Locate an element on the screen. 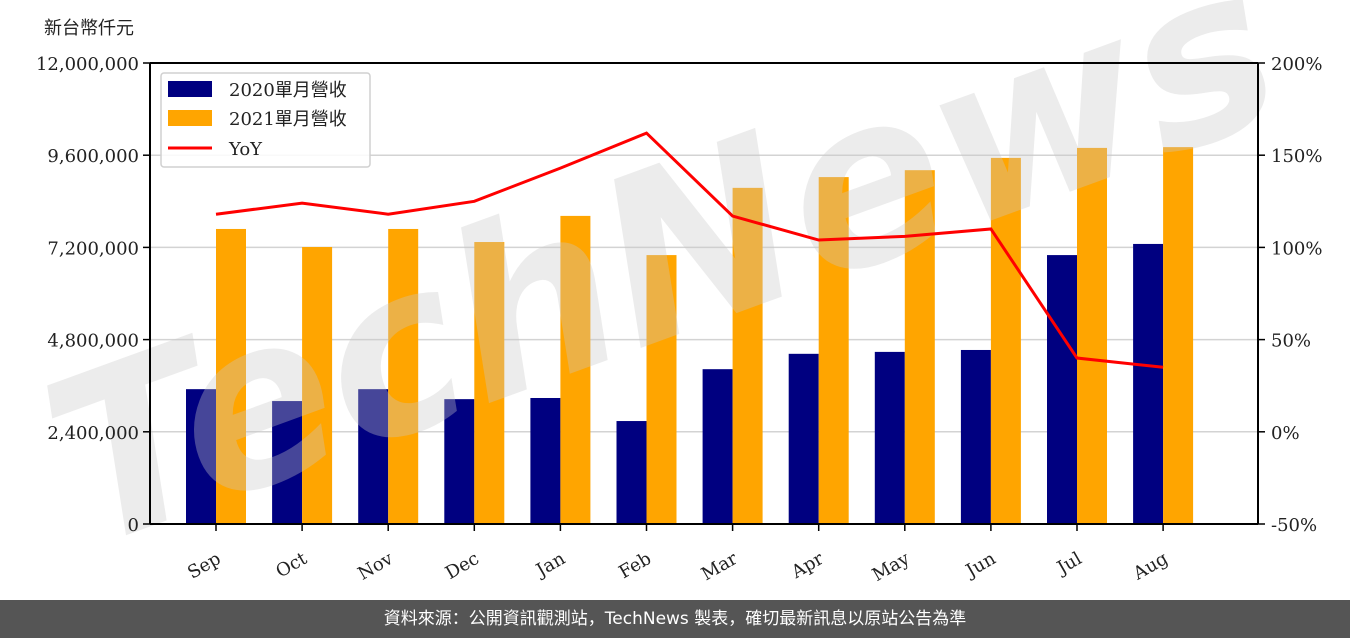 Image resolution: width=1350 pixels, height=638 pixels. x-tick-label: Mar is located at coordinates (720, 566).